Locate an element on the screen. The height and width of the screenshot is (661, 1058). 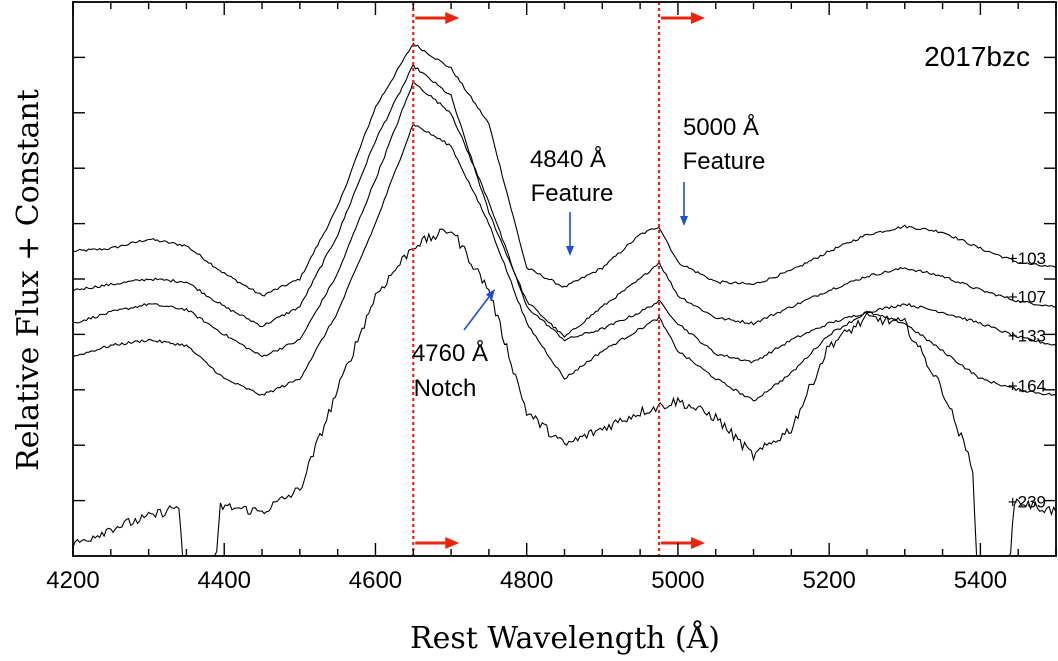
series-label-p133: +133 is located at coordinates (1027, 335).